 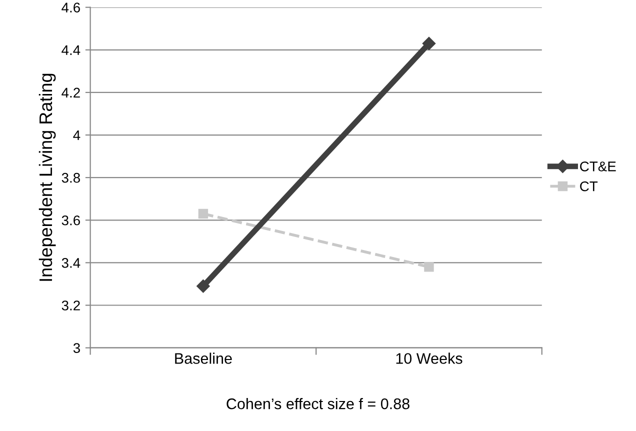 I want to click on y-tick-label: 4.2, so click(x=71, y=93).